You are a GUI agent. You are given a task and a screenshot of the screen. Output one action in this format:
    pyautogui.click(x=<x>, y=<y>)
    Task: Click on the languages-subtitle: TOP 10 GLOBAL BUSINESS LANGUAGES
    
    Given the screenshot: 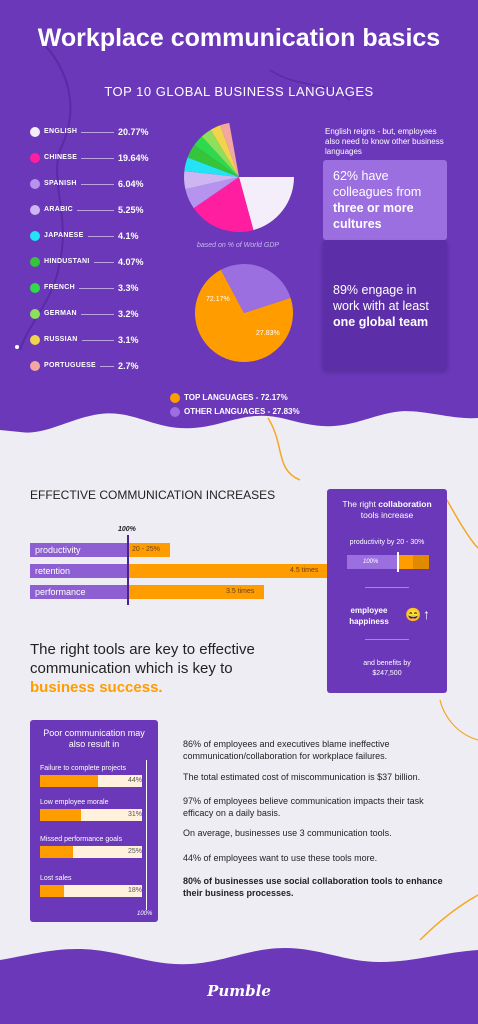 What is the action you would take?
    pyautogui.click(x=239, y=91)
    